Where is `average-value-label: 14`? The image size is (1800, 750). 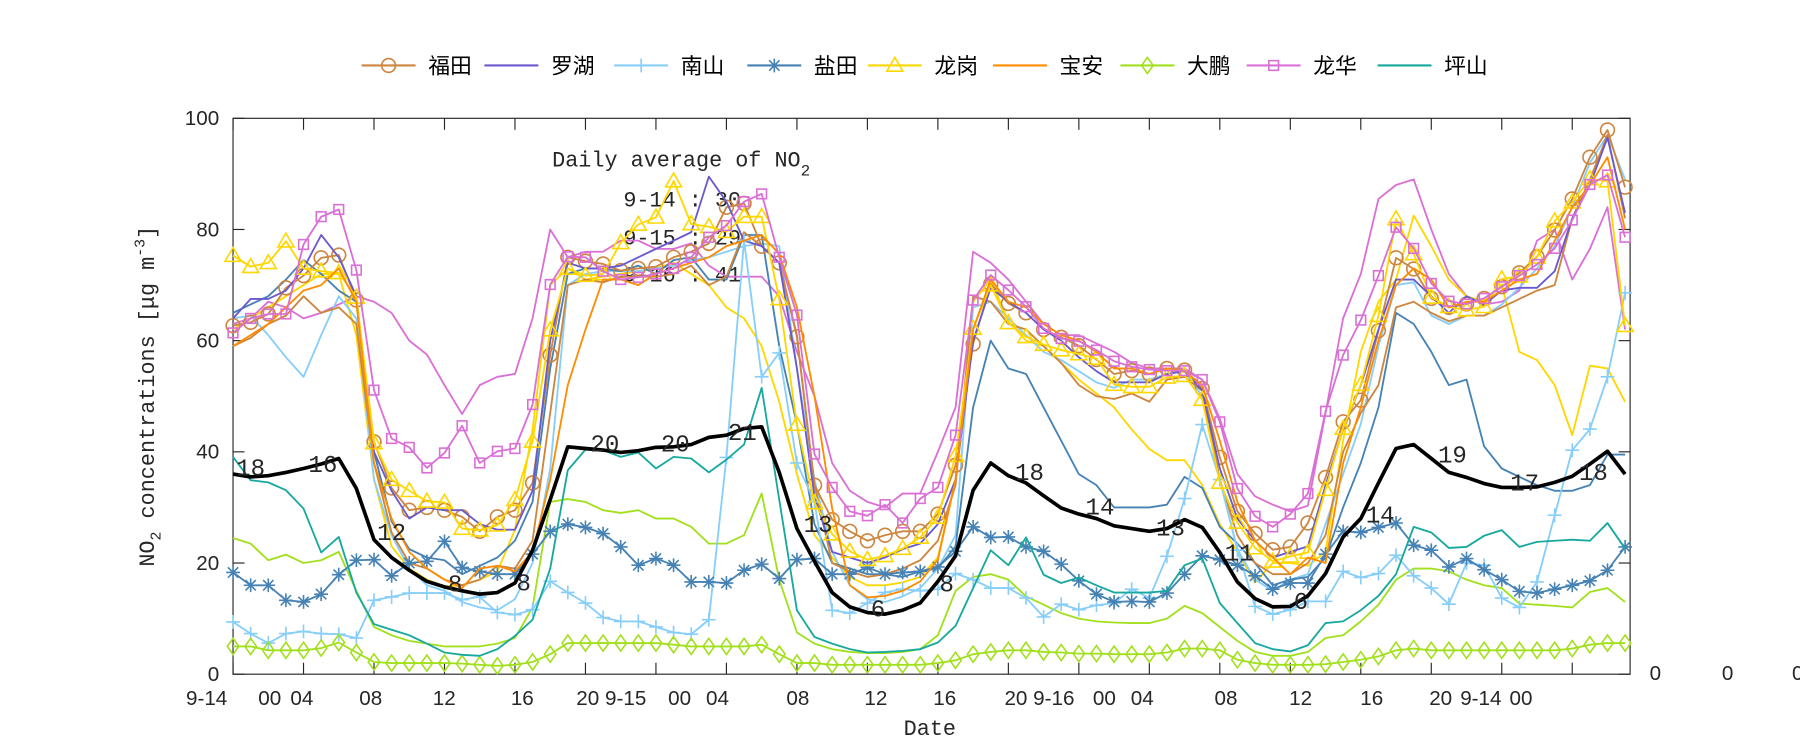 average-value-label: 14 is located at coordinates (1380, 517).